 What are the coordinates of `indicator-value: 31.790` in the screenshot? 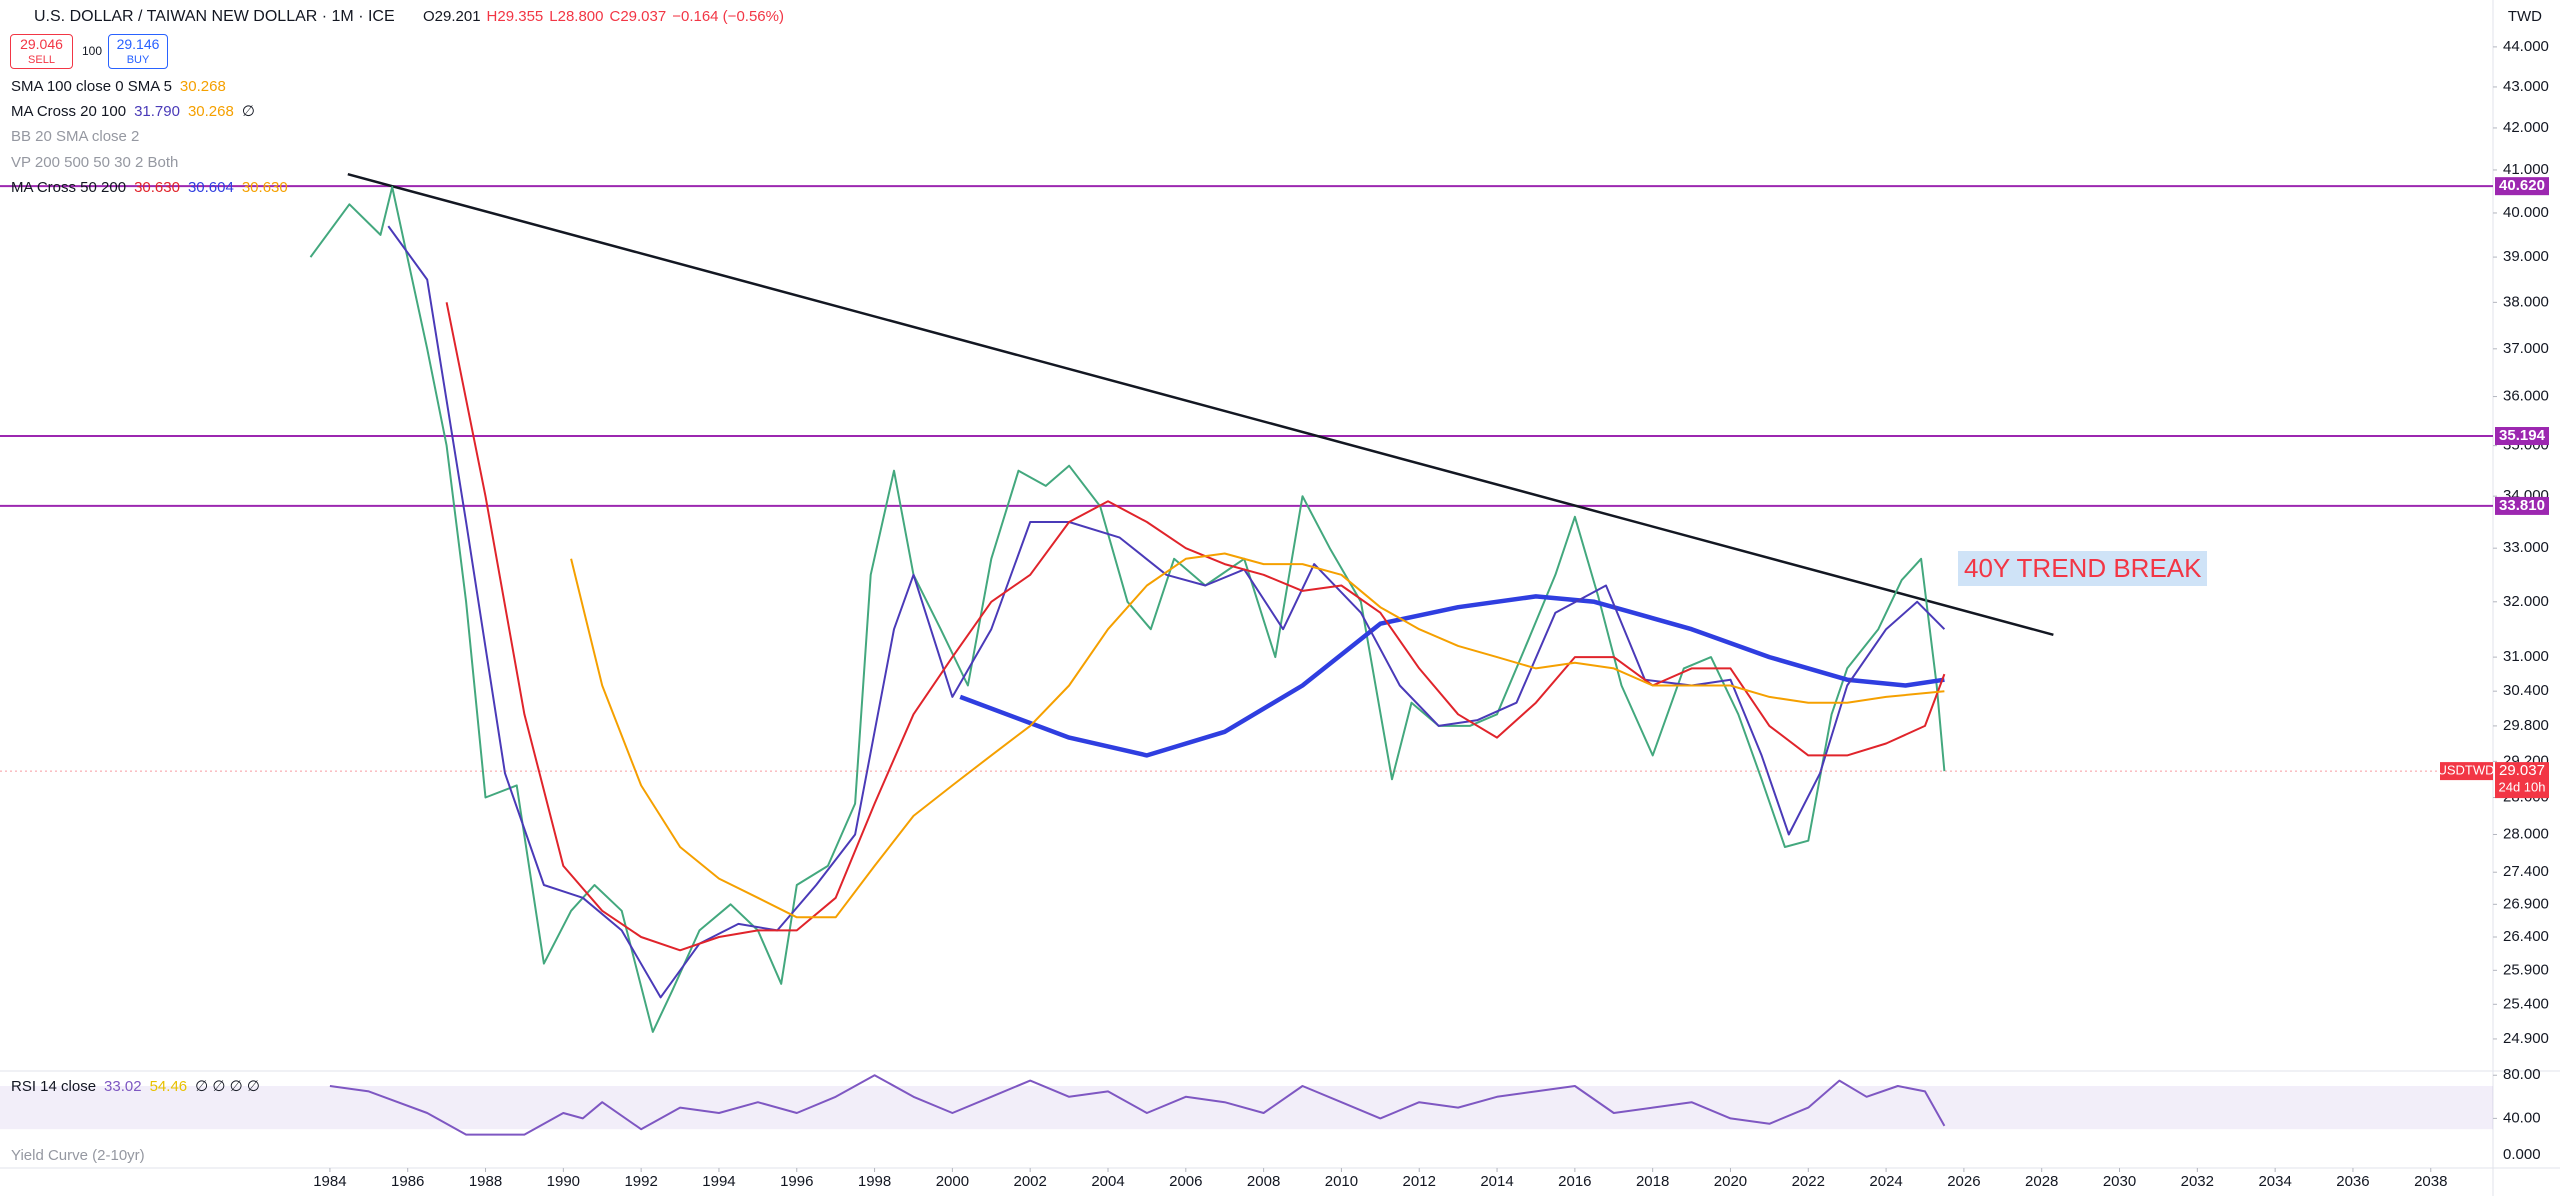 It's located at (157, 111).